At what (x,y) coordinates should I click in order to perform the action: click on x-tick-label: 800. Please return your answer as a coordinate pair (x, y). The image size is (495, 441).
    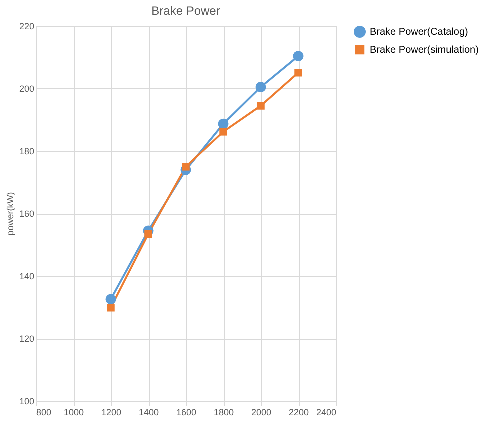
    Looking at the image, I should click on (44, 413).